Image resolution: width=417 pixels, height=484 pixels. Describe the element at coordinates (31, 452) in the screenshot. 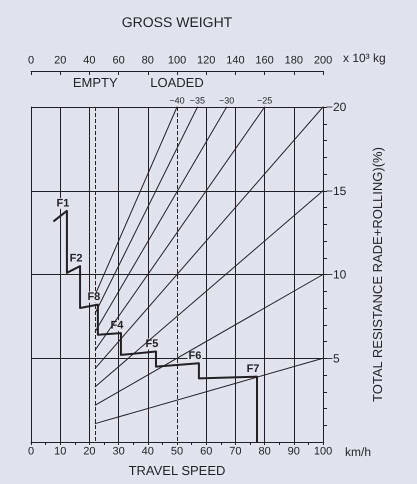

I see `x-tick-label: 0` at that location.